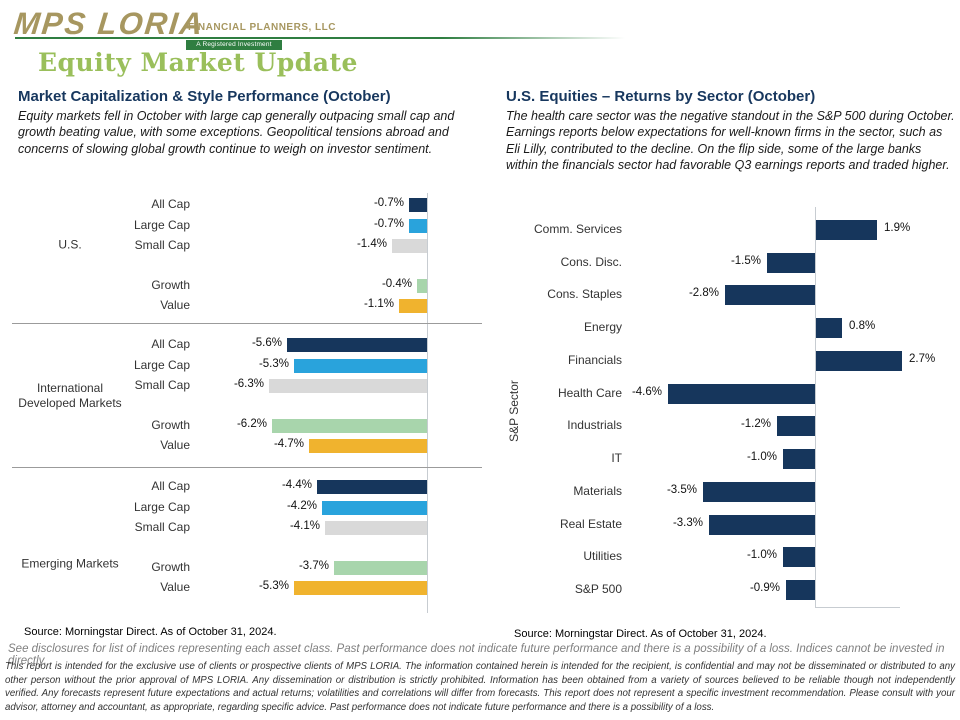  What do you see at coordinates (70, 395) in the screenshot?
I see `group-label: International Developed Markets` at bounding box center [70, 395].